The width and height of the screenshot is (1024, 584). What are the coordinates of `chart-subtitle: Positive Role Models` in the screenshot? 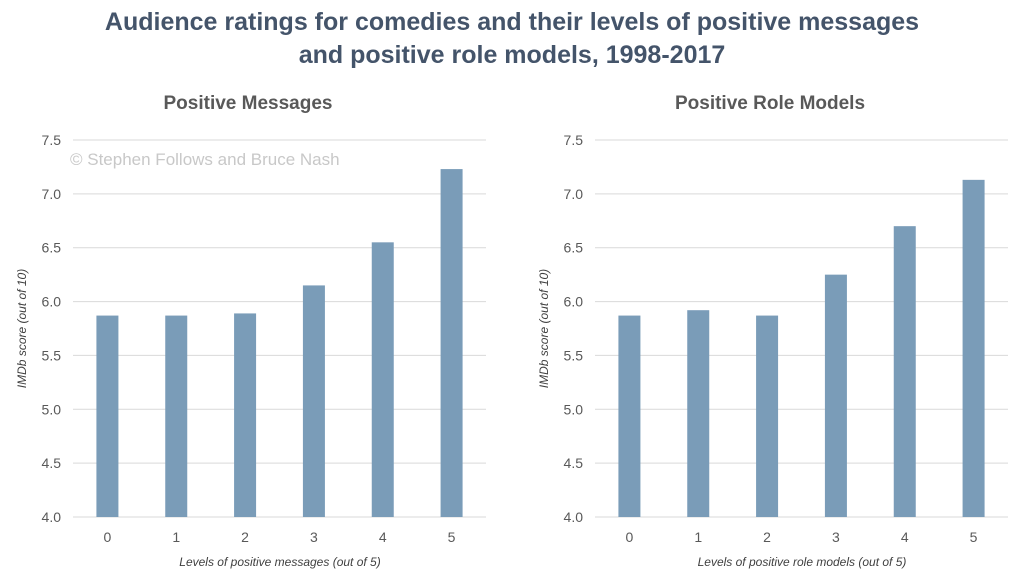 It's located at (770, 103).